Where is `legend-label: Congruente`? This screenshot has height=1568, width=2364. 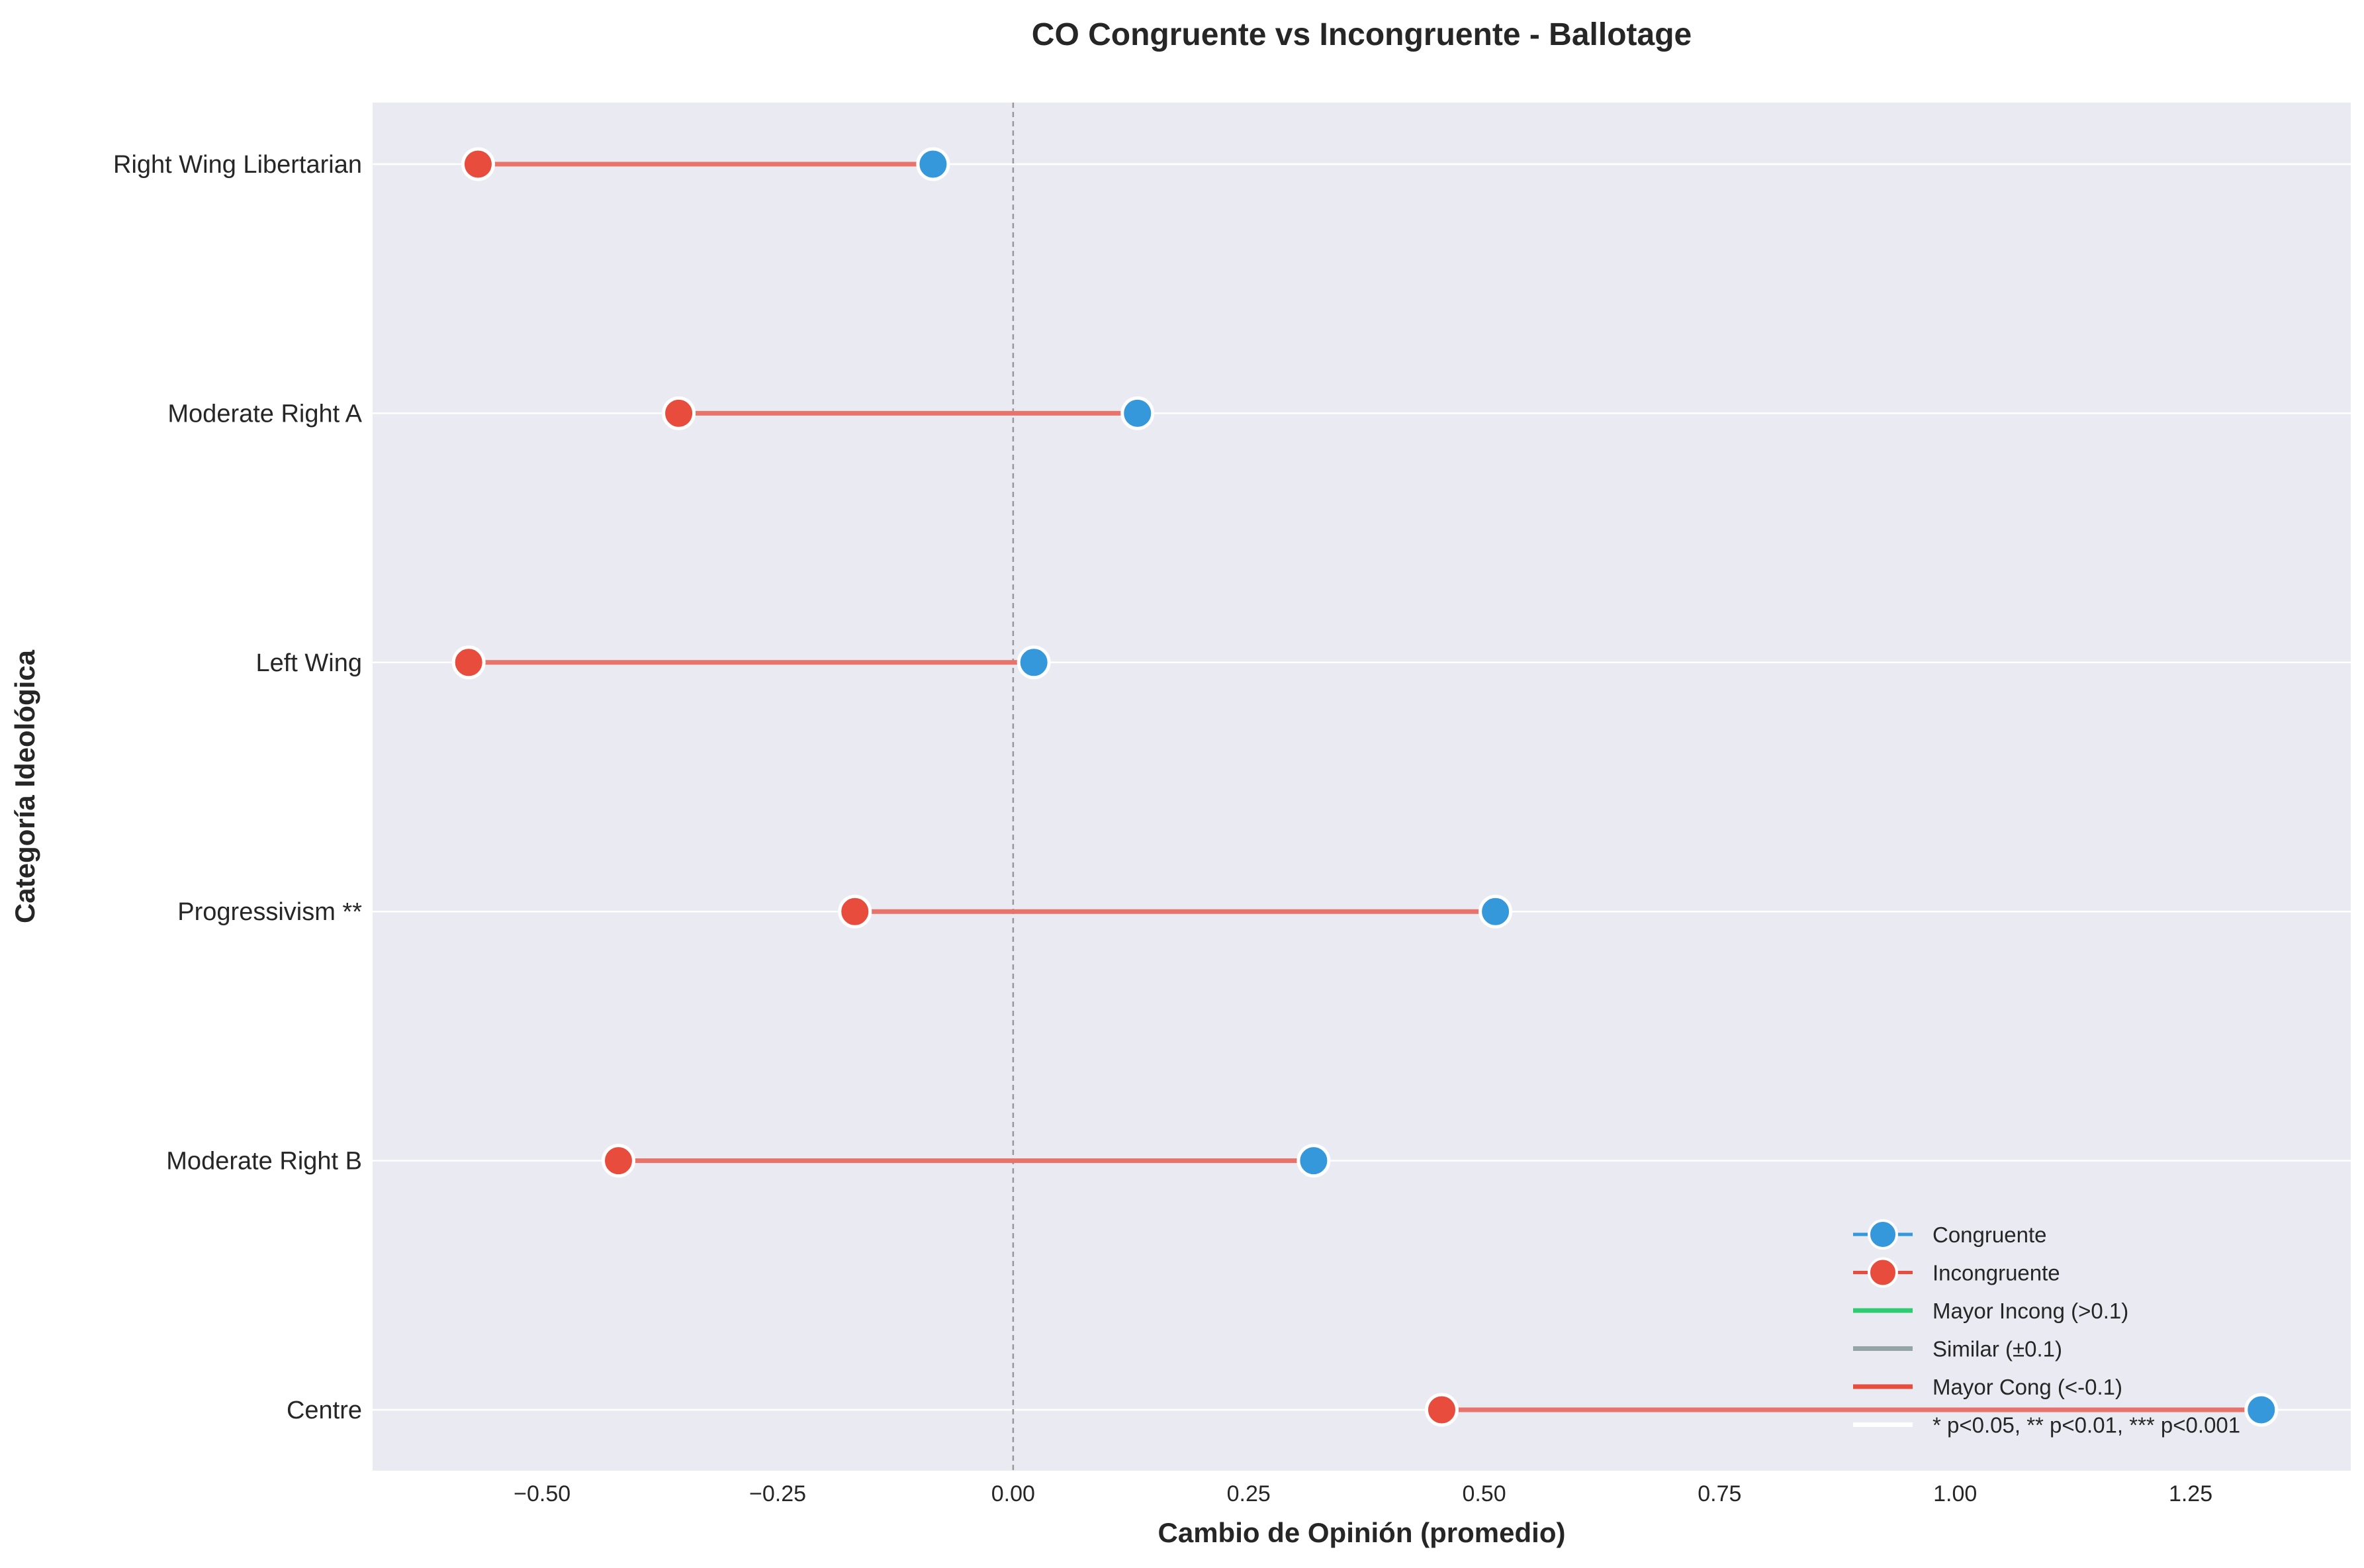 legend-label: Congruente is located at coordinates (1989, 1234).